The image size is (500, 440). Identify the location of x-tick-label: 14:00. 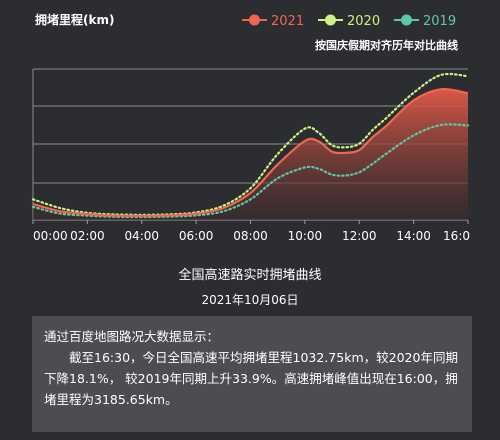
(413, 236).